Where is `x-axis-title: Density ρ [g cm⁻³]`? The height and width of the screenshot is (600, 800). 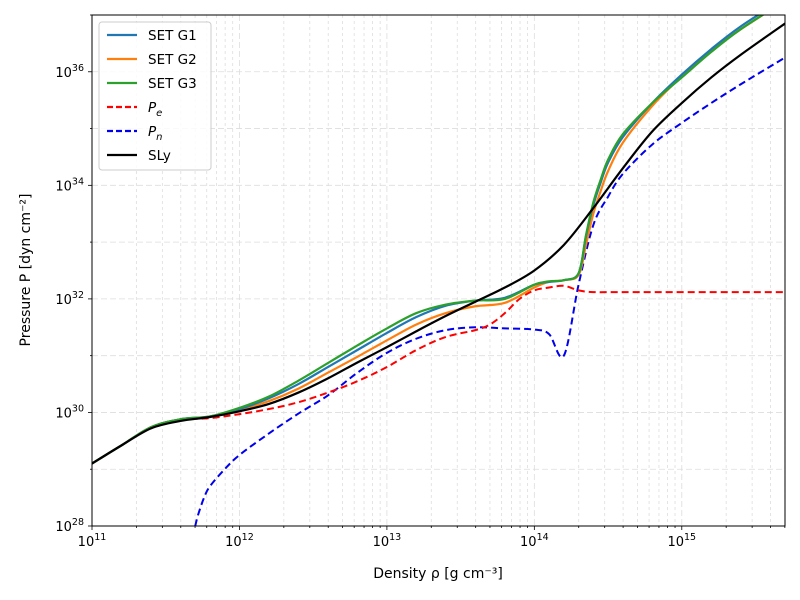
x-axis-title: Density ρ [g cm⁻³] is located at coordinates (438, 574).